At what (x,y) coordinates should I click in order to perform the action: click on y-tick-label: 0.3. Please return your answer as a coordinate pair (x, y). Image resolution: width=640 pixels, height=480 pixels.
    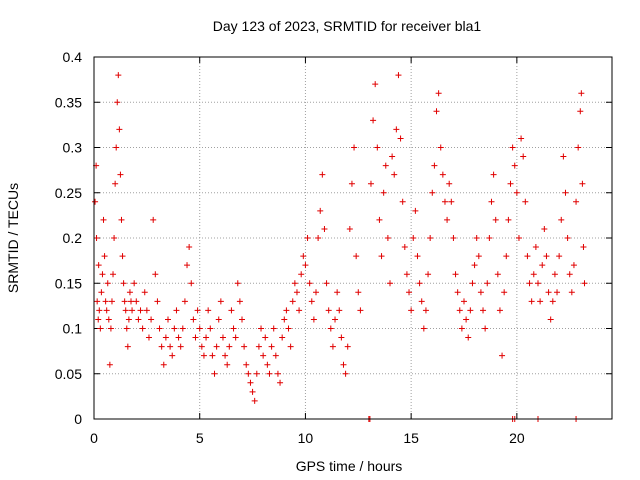
    Looking at the image, I should click on (73, 148).